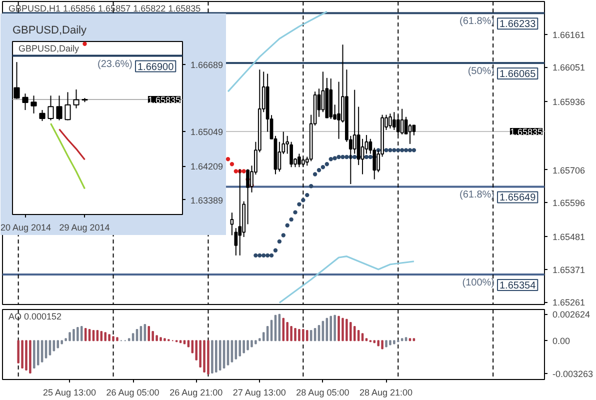  What do you see at coordinates (569, 35) in the screenshot?
I see `y-tick-label: 1.66161` at bounding box center [569, 35].